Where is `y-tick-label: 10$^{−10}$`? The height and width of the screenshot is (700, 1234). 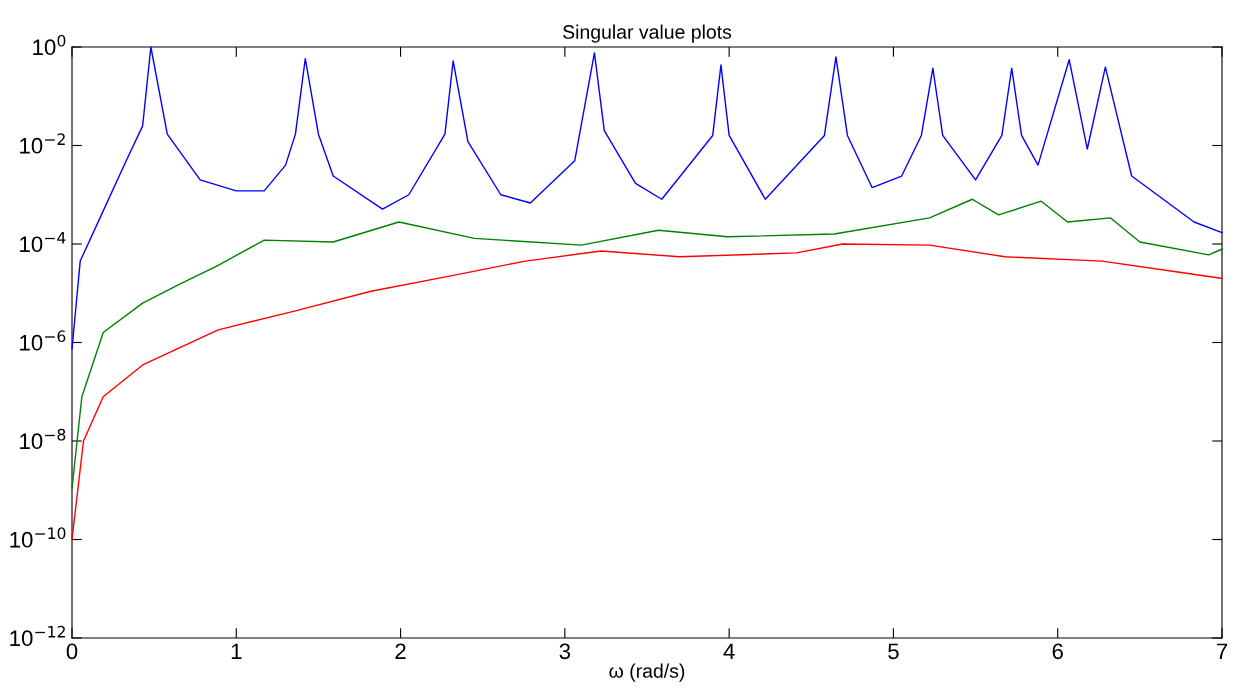
y-tick-label: 10$^{−10}$ is located at coordinates (38, 537).